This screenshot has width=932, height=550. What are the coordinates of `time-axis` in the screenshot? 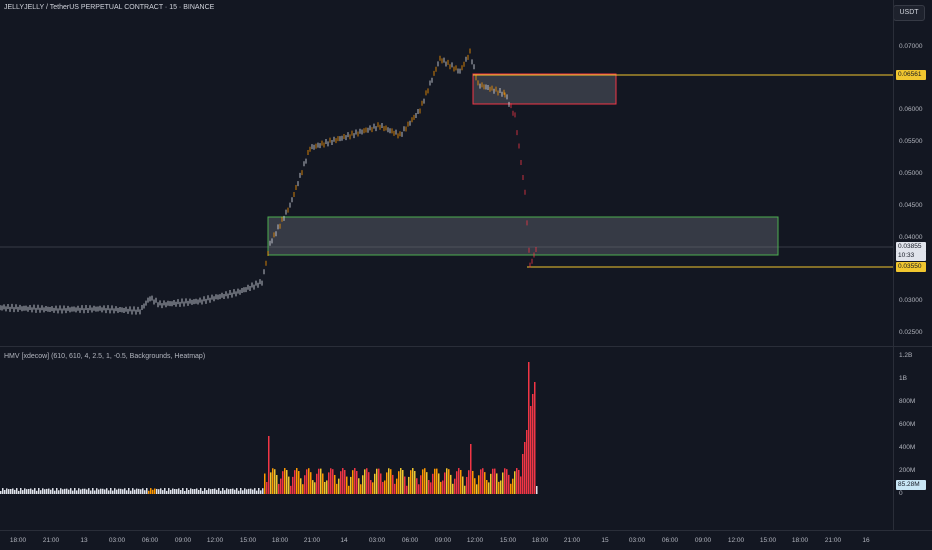 It's located at (466, 540).